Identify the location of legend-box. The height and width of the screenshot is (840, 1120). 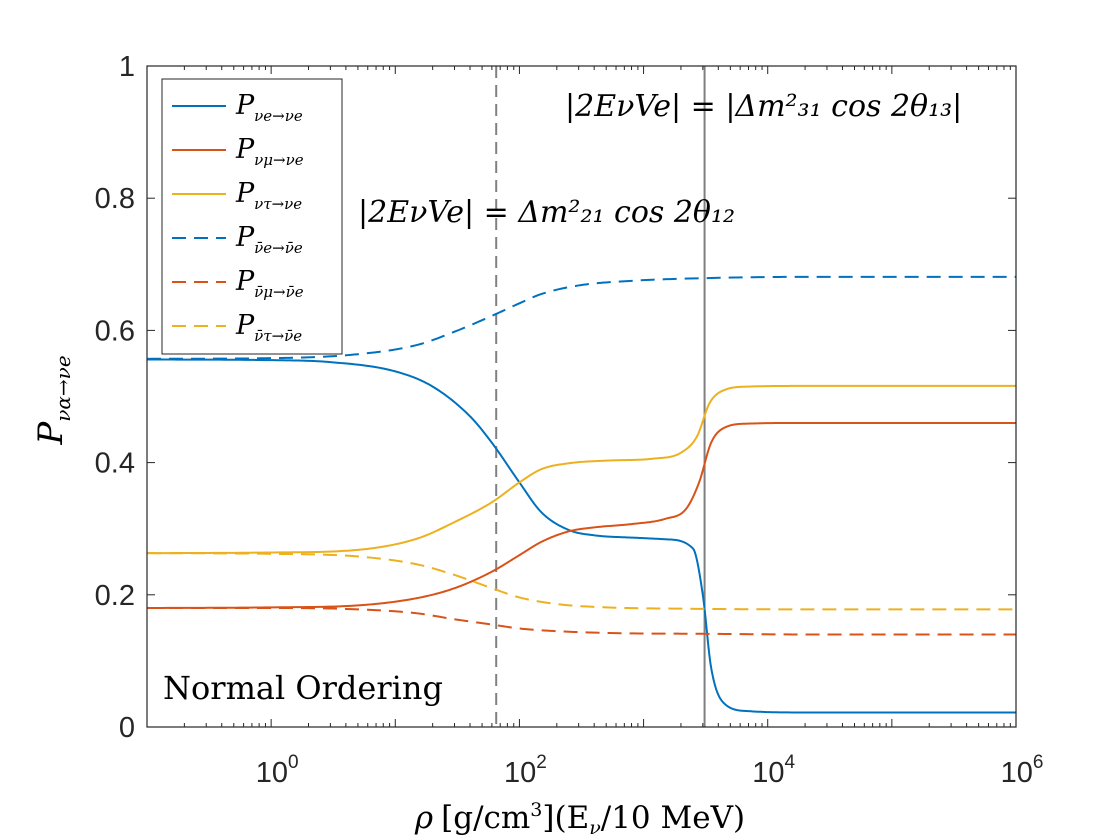
(252, 216).